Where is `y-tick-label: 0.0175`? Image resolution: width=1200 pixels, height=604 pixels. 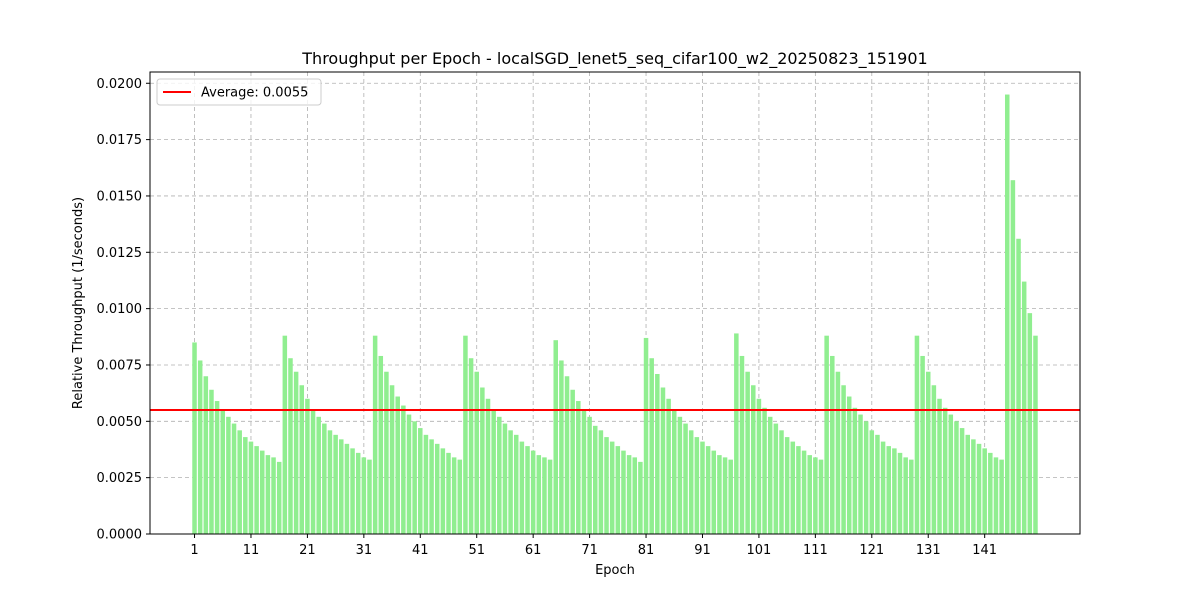
y-tick-label: 0.0175 is located at coordinates (120, 140).